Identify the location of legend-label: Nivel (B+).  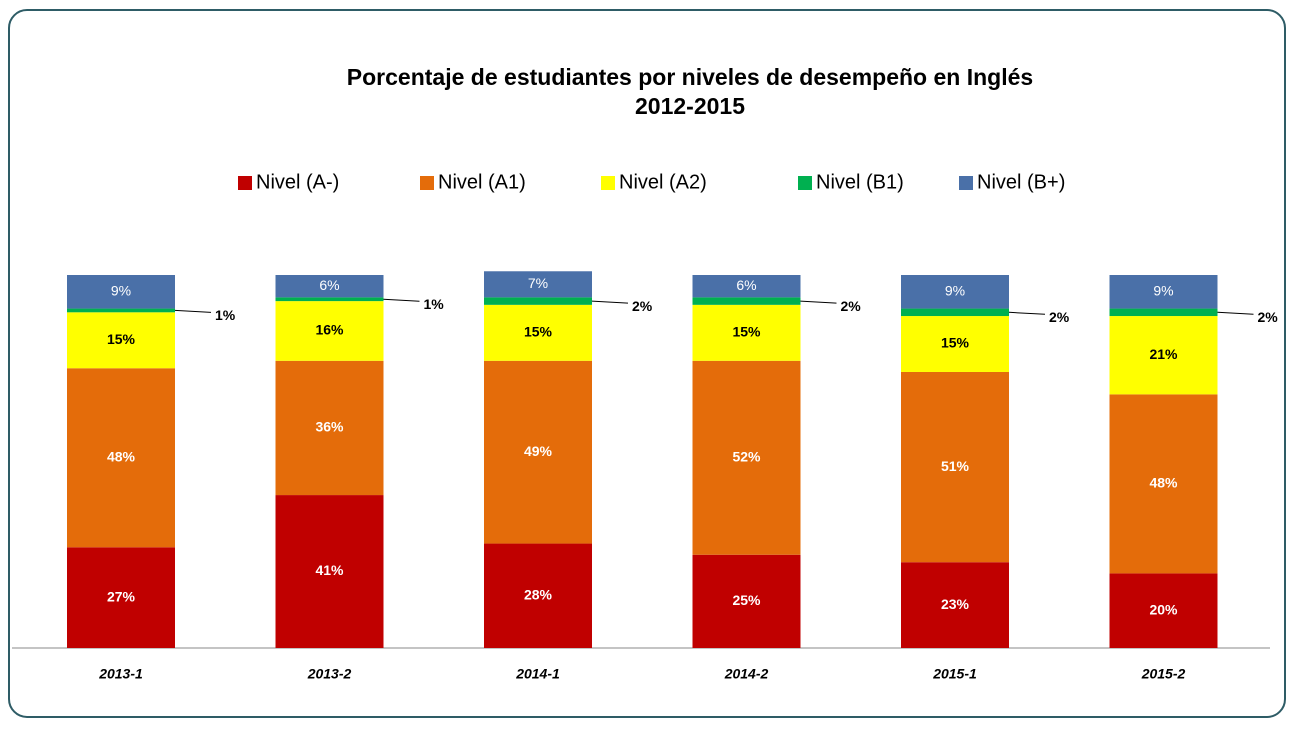
(1021, 182).